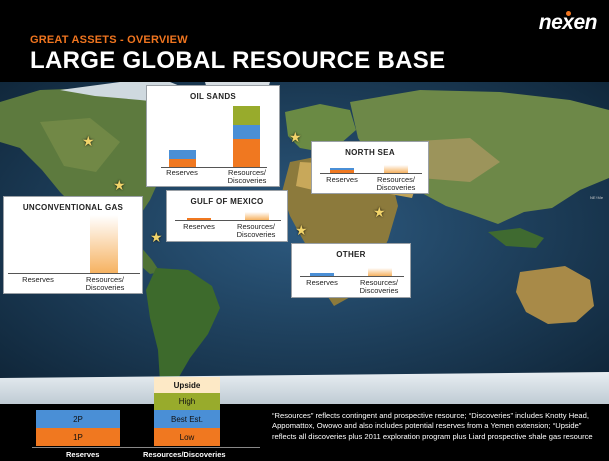 The image size is (609, 461). Describe the element at coordinates (370, 152) in the screenshot. I see `panel-title: NORTH SEA` at that location.